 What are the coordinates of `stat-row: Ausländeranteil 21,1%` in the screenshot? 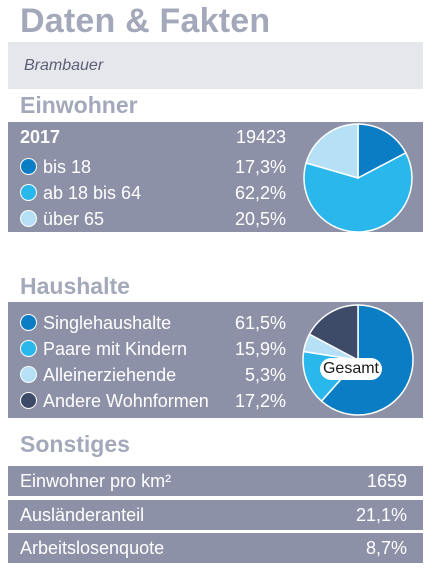 It's located at (215, 515).